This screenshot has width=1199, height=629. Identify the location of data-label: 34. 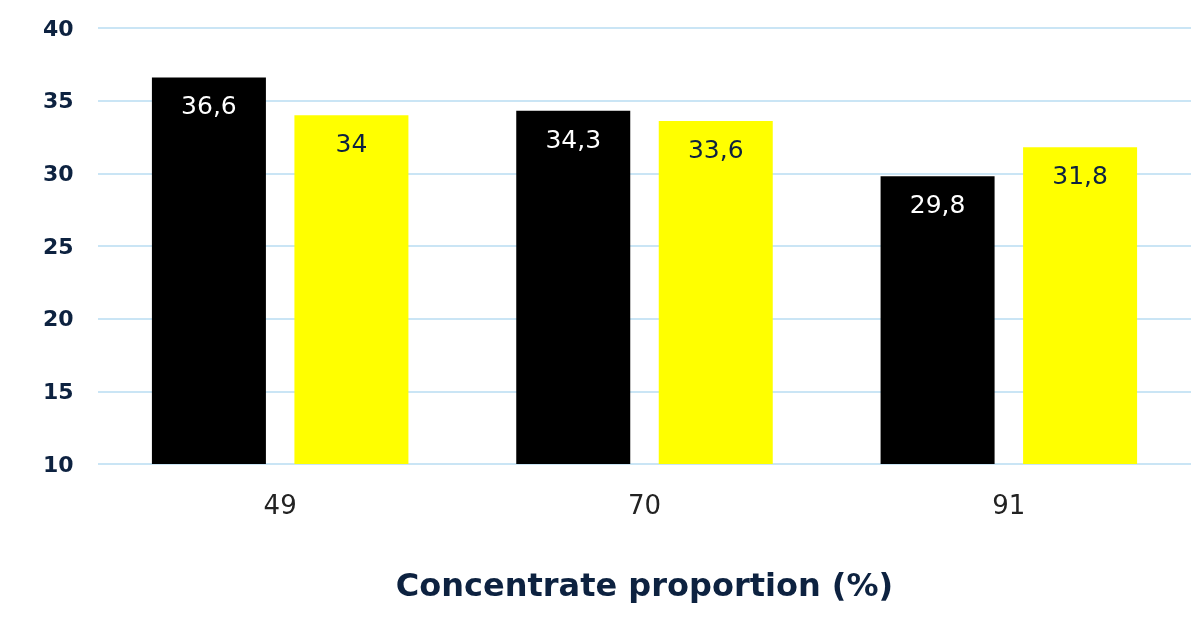
(351, 144).